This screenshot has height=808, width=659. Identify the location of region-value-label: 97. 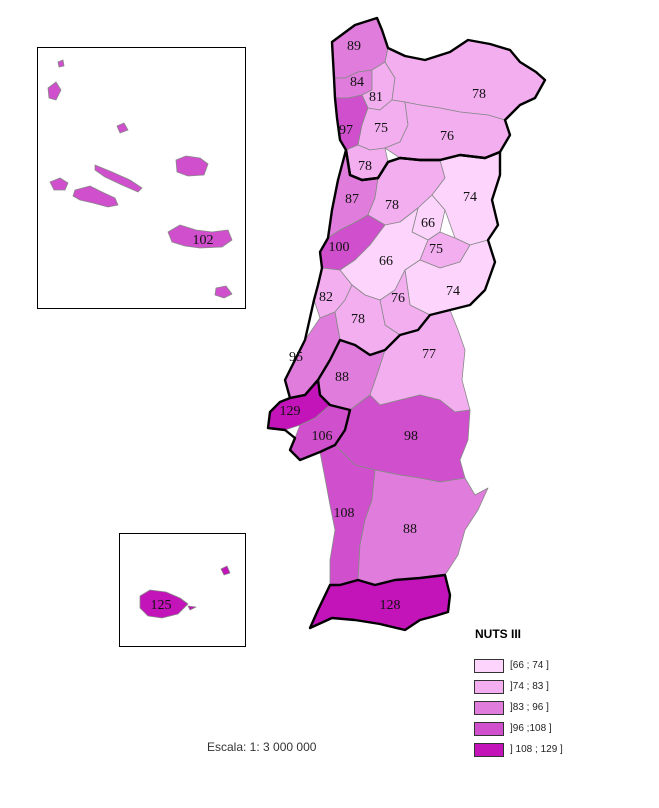
(346, 130).